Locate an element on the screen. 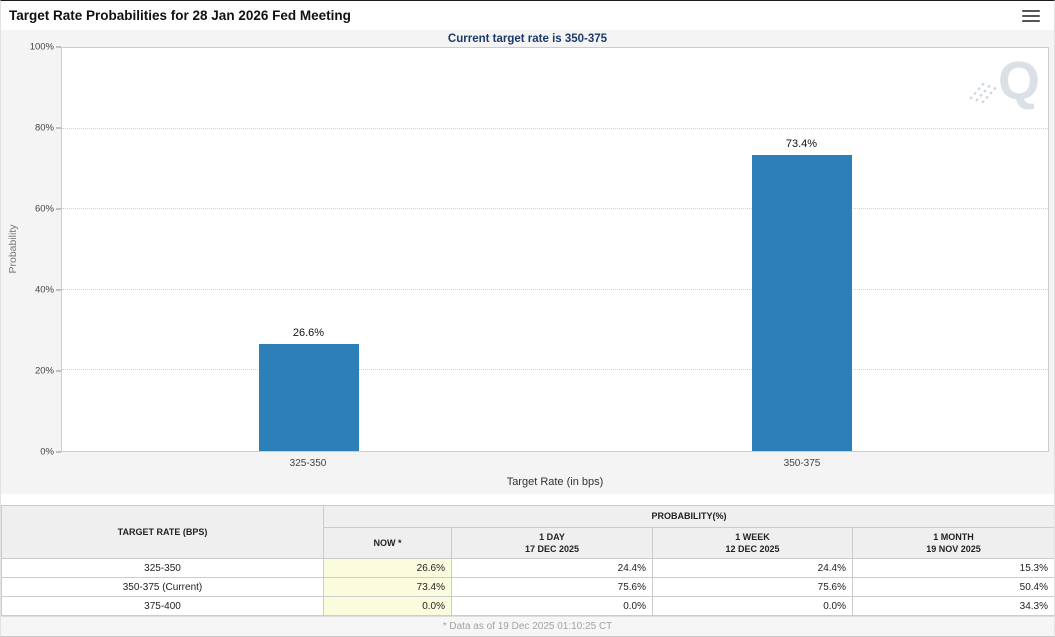 This screenshot has height=637, width=1055. x-tick-label: 350-375 is located at coordinates (802, 463).